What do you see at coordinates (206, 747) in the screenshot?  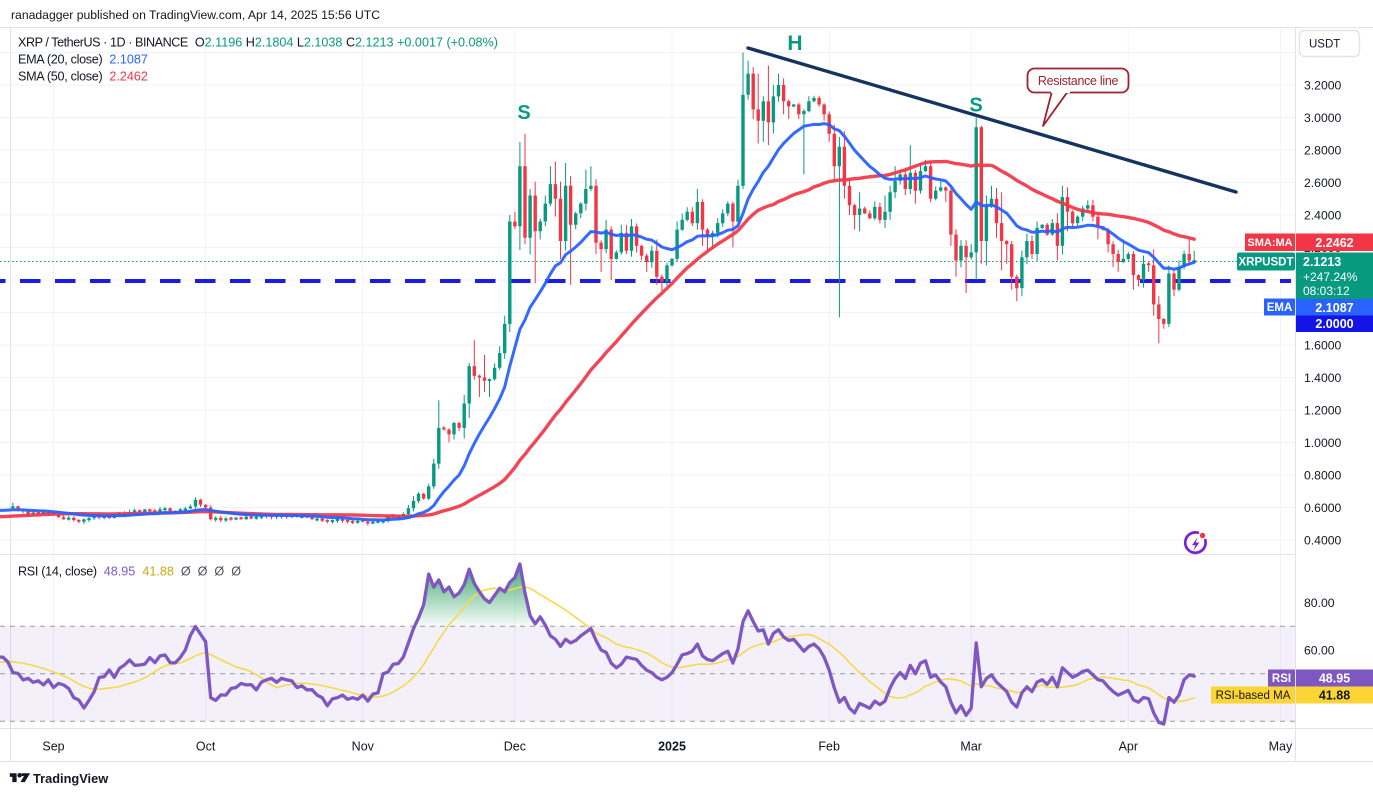 I see `svg-text: Oct` at bounding box center [206, 747].